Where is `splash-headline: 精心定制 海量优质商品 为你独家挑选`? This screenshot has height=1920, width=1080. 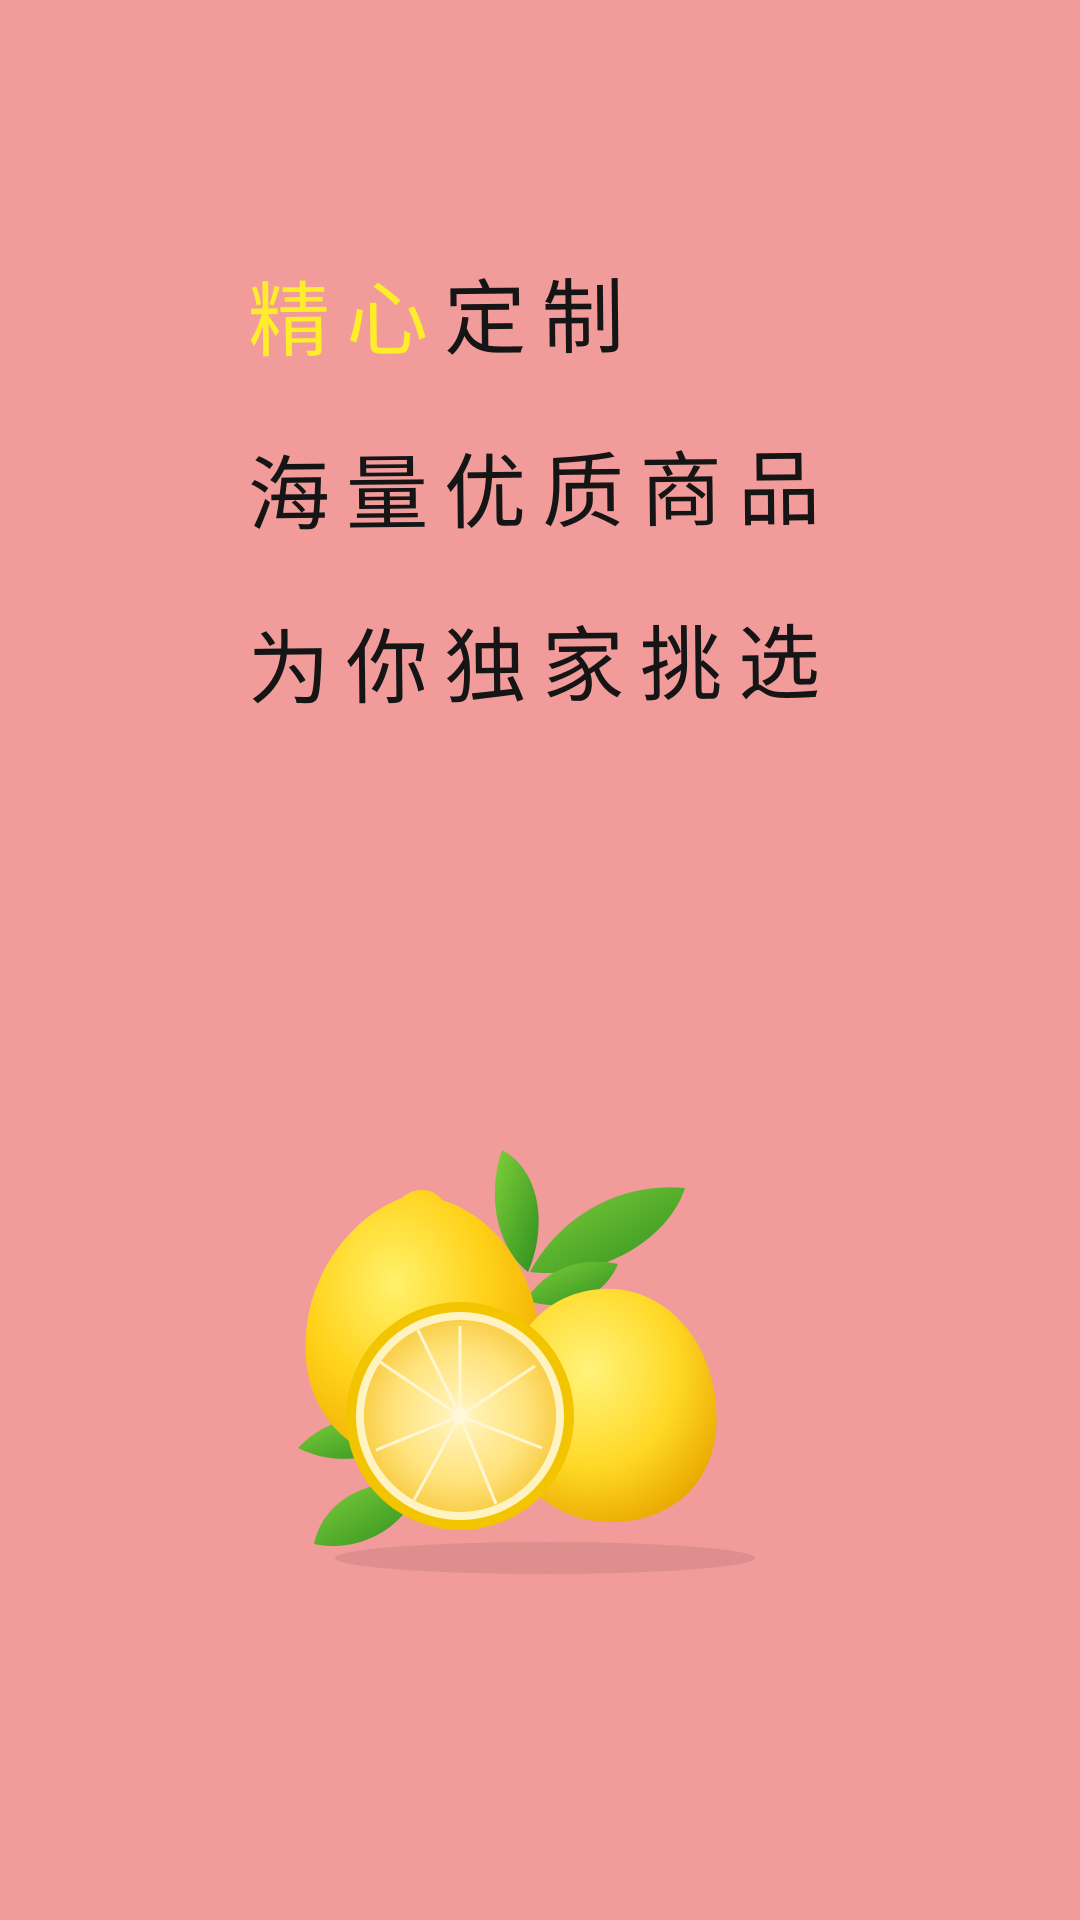 splash-headline: 精心定制 海量优质商品 为你独家挑选 is located at coordinates (567, 494).